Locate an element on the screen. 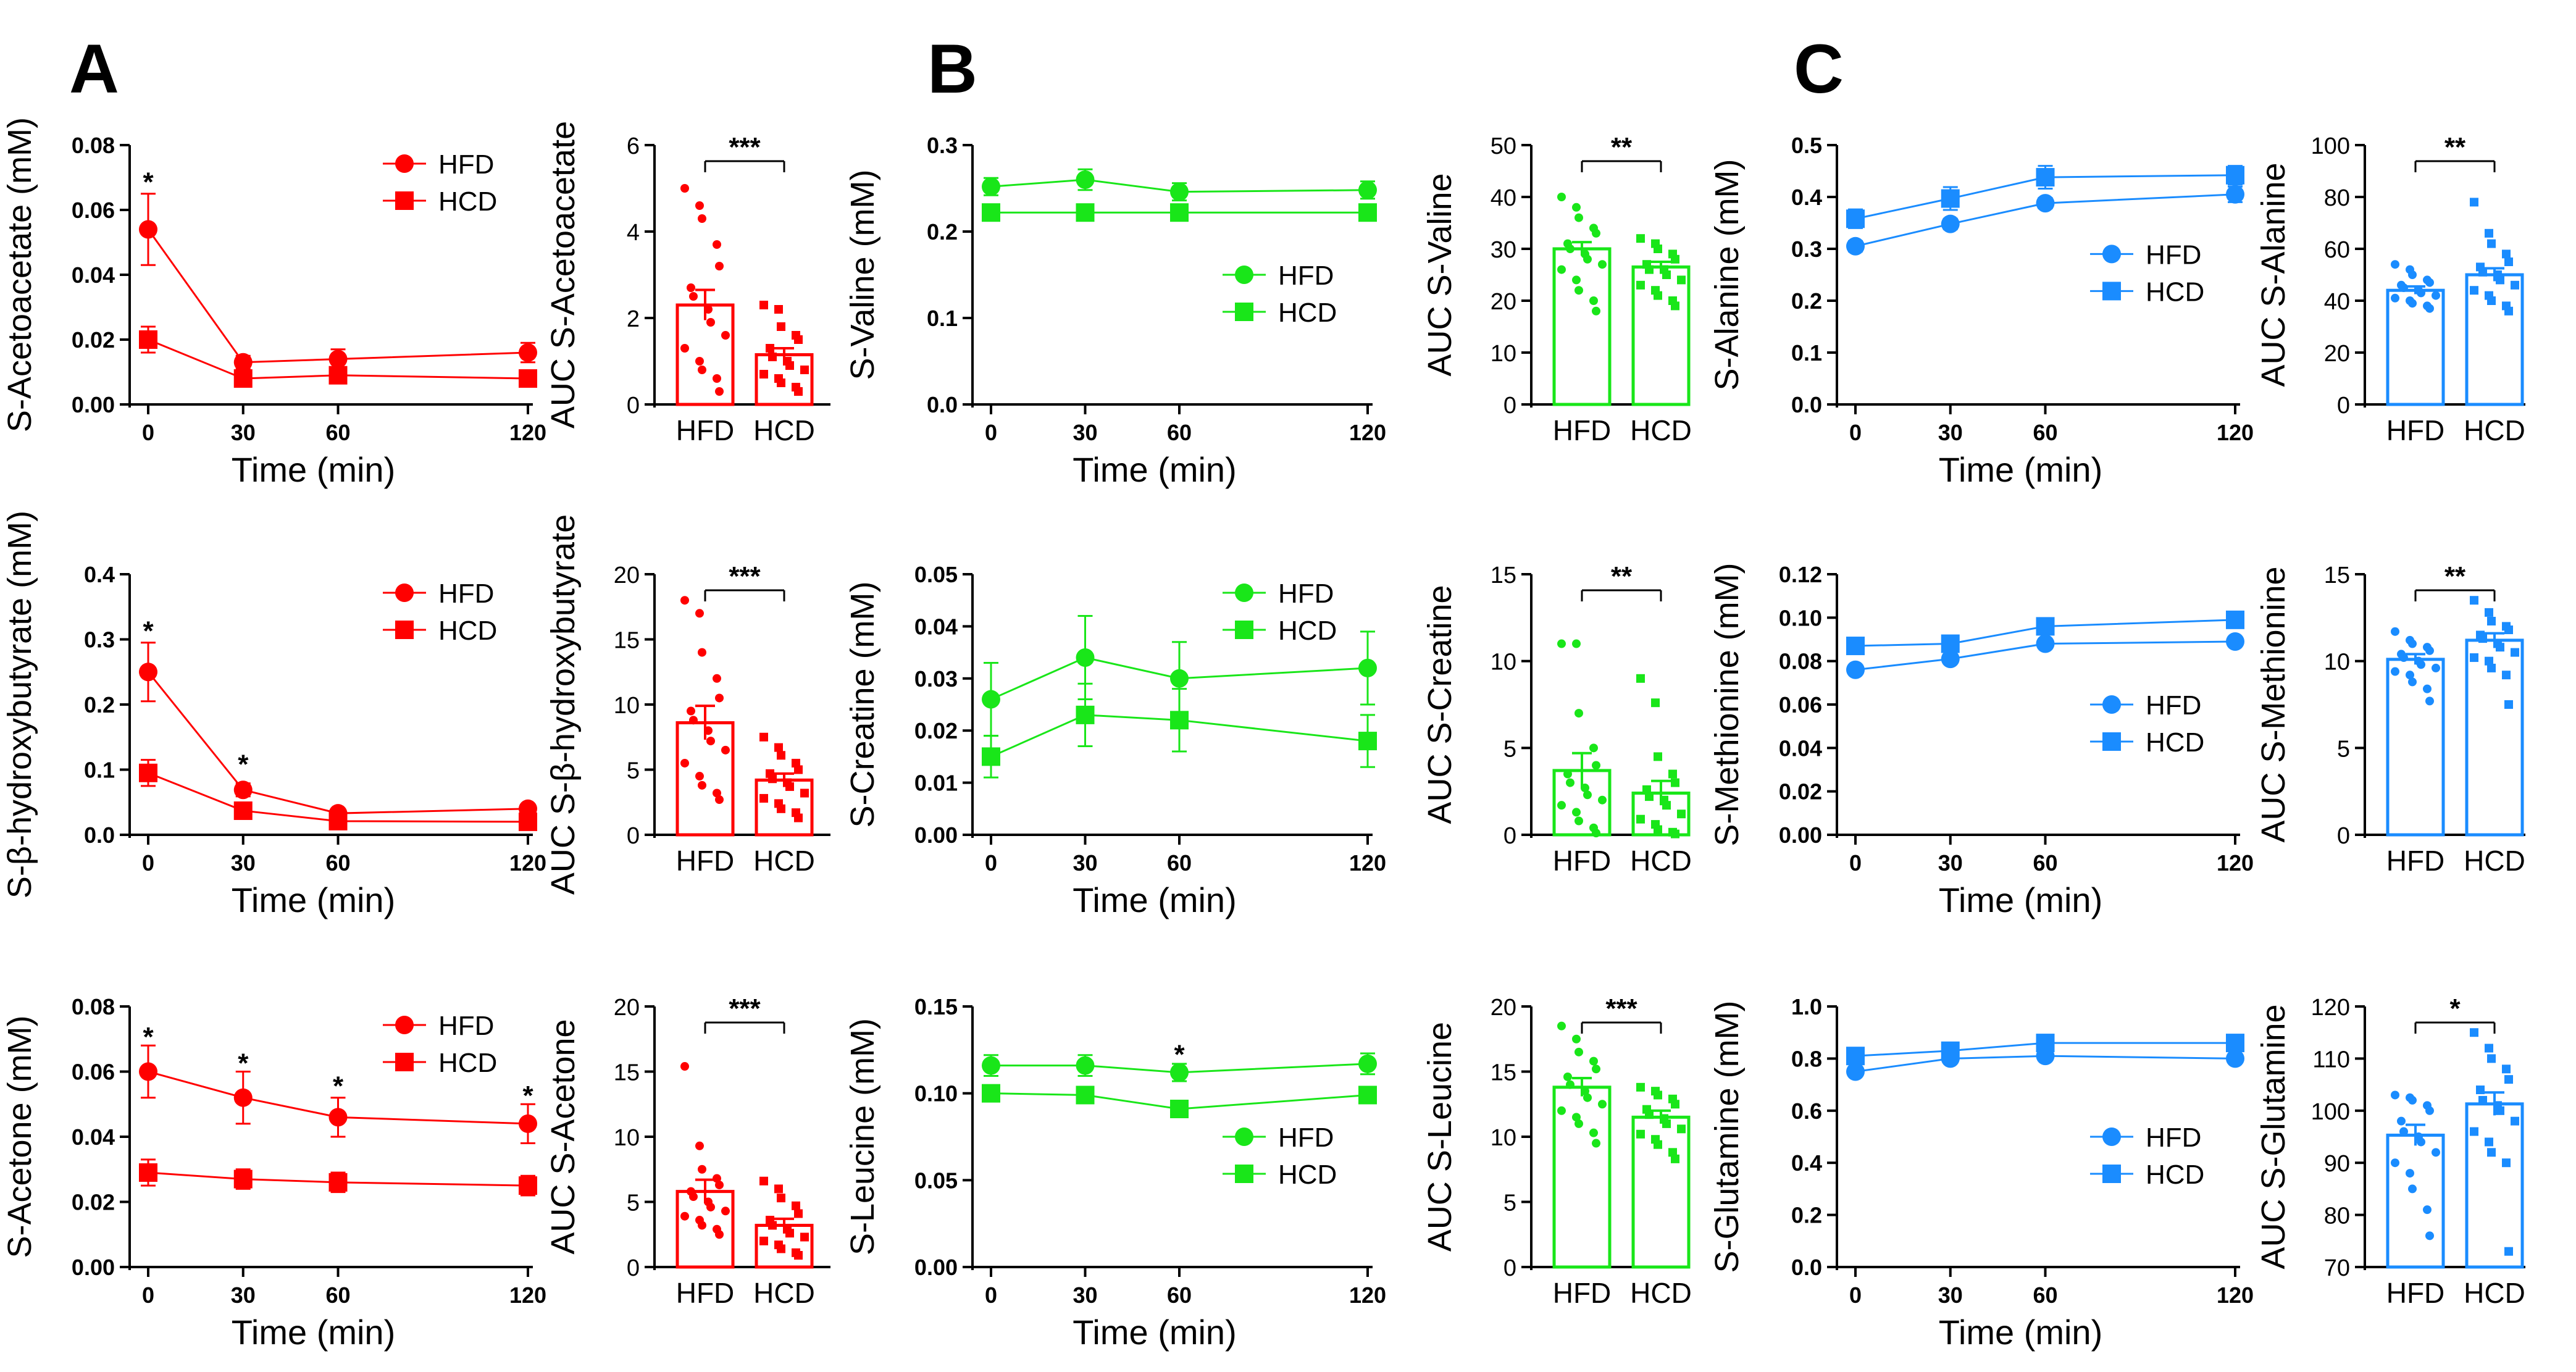 Image resolution: width=2576 pixels, height=1372 pixels. x-tick-label: 120 is located at coordinates (2235, 432).